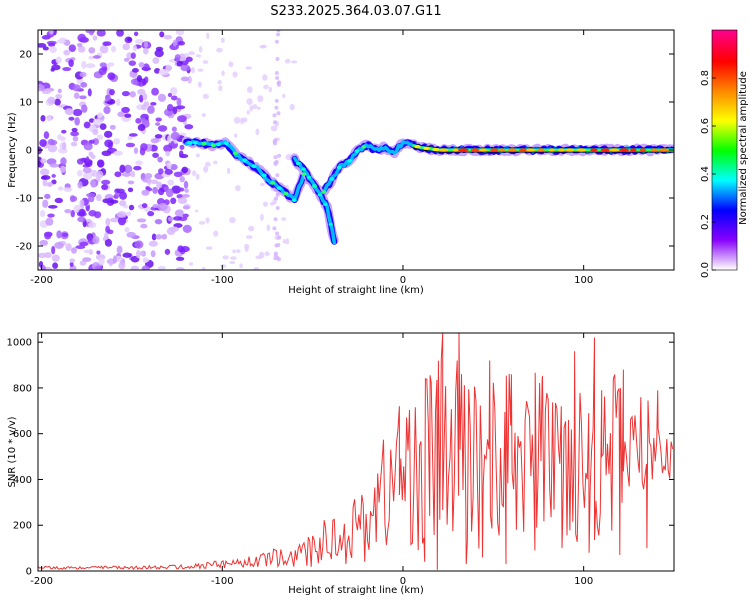  I want to click on snr-ytick-label: 1000, so click(19, 343).